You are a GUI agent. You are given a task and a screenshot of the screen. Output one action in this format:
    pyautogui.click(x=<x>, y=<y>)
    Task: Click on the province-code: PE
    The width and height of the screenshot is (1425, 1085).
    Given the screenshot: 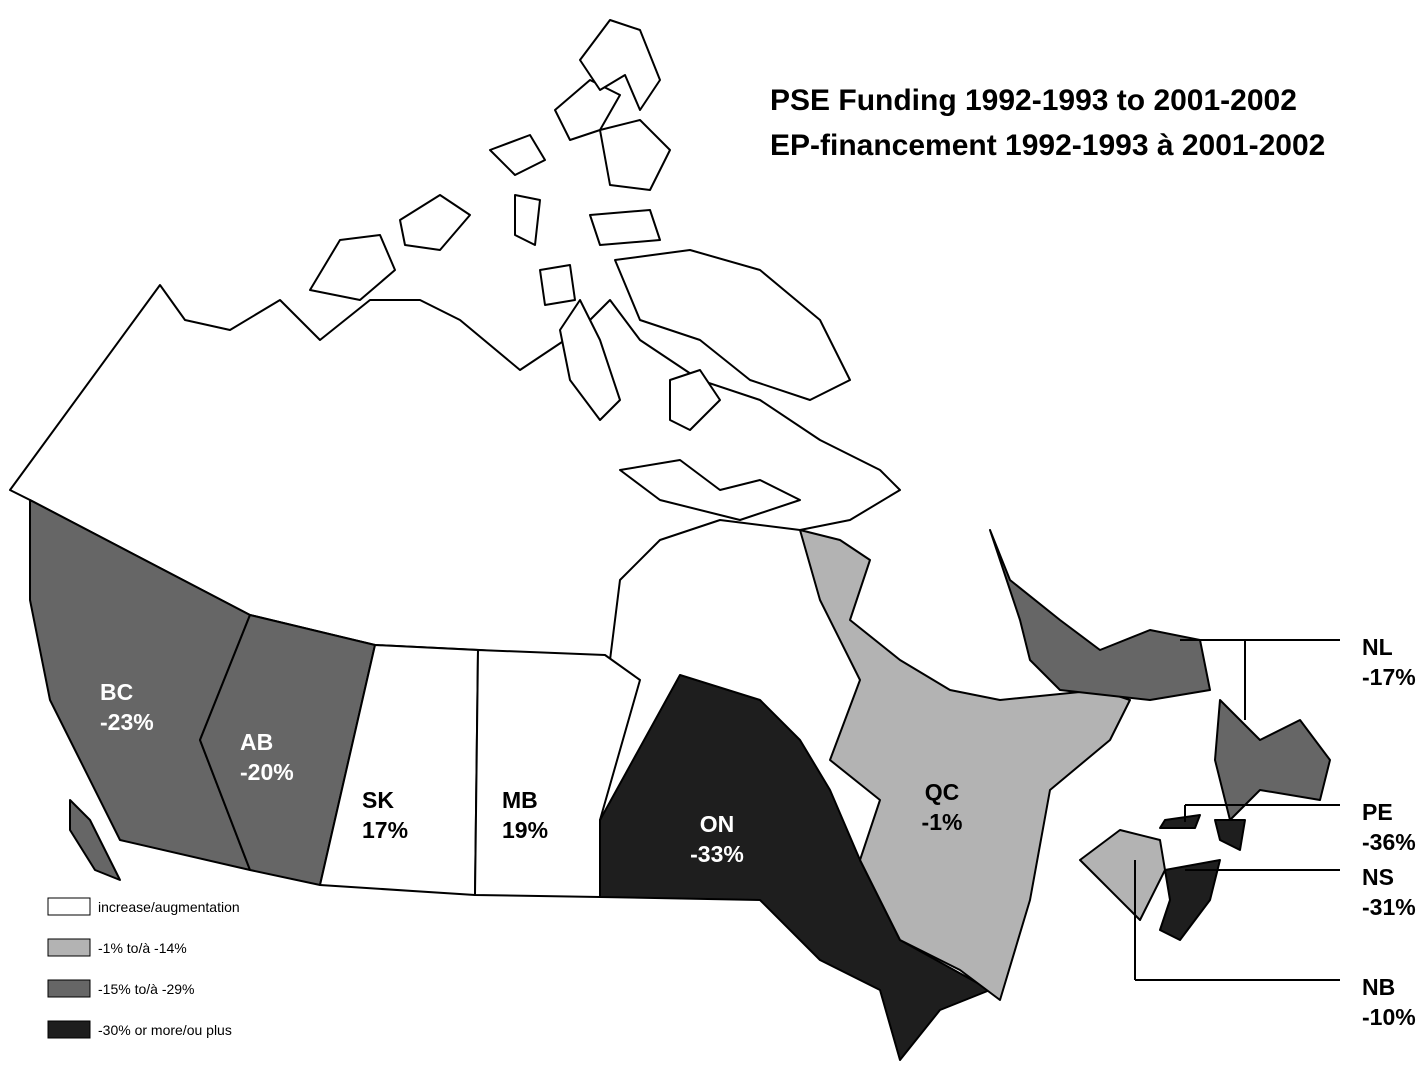 What is the action you would take?
    pyautogui.click(x=1377, y=812)
    